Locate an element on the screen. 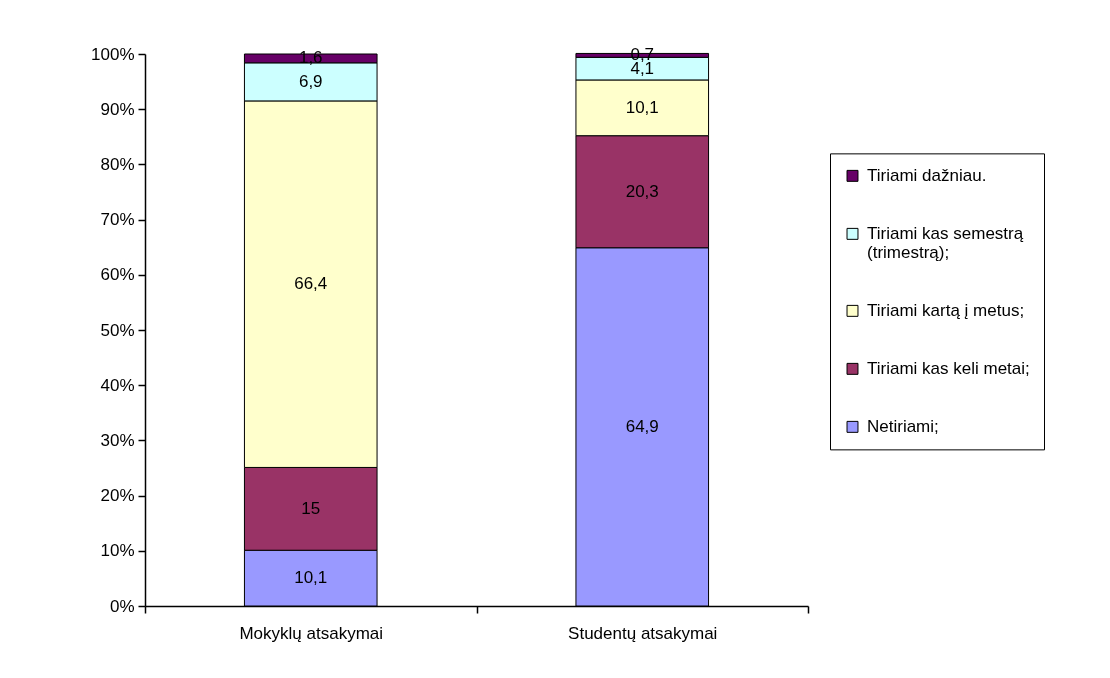 This screenshot has height=678, width=1110. data-label: 15 is located at coordinates (311, 508).